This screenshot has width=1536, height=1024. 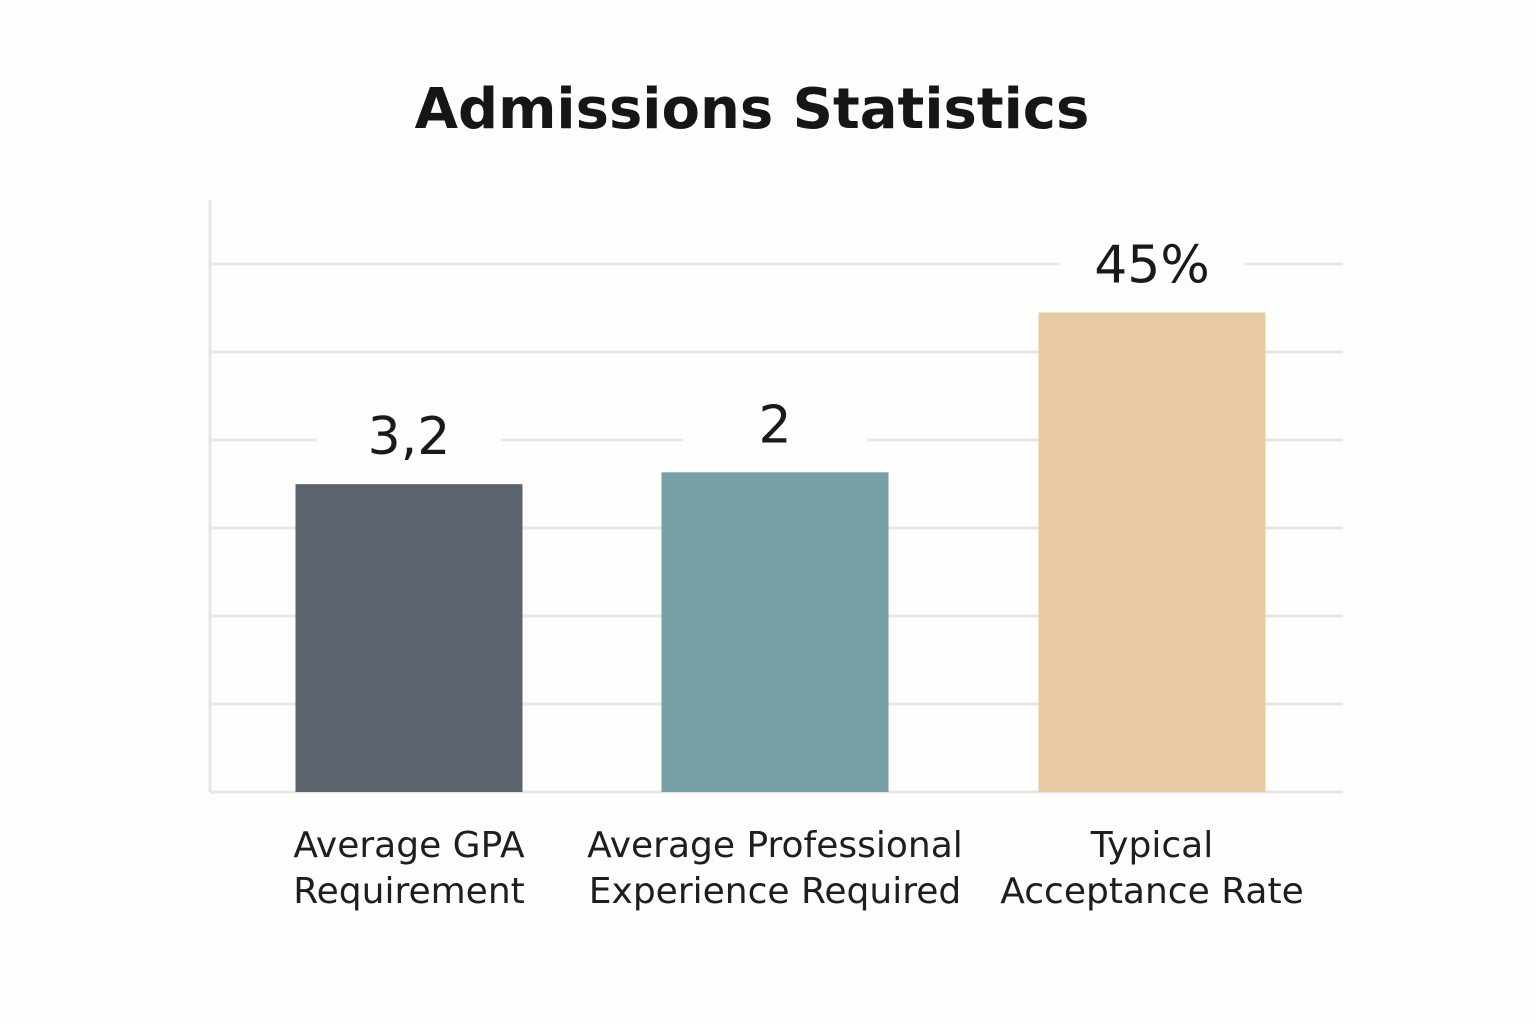 What do you see at coordinates (409, 845) in the screenshot?
I see `category-label: Average GPA` at bounding box center [409, 845].